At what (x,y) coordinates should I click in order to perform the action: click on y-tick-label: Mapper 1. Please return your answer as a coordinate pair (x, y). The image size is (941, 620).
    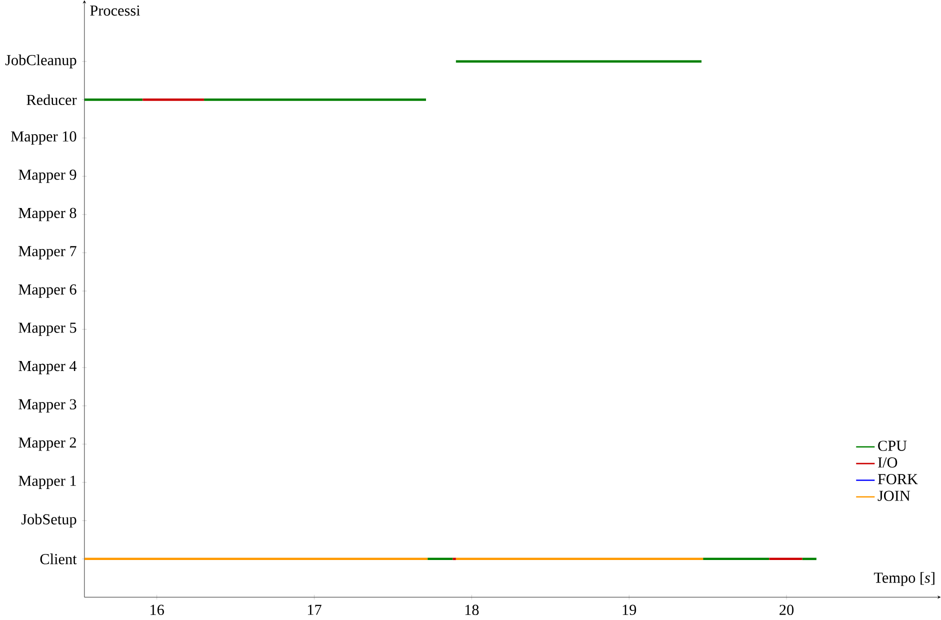
    Looking at the image, I should click on (47, 482).